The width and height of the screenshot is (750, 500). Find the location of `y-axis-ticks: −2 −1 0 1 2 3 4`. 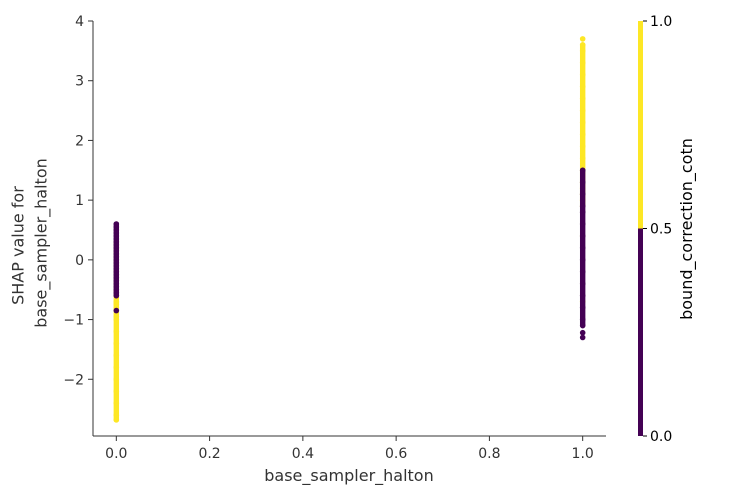

y-axis-ticks: −2 −1 0 1 2 3 4 is located at coordinates (78, 201).